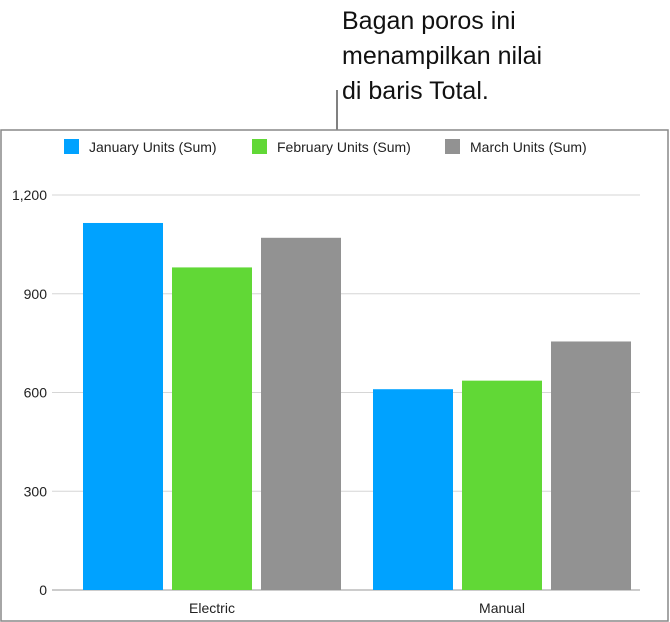 This screenshot has height=622, width=670. What do you see at coordinates (36, 393) in the screenshot?
I see `y-tick-label: 600` at bounding box center [36, 393].